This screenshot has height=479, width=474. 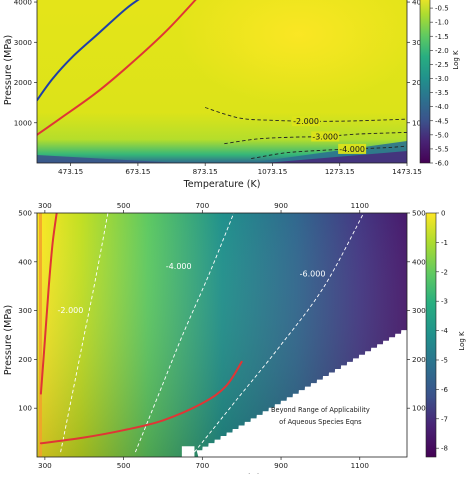 What do you see at coordinates (301, 393) in the screenshot?
I see `masked-region` at bounding box center [301, 393].